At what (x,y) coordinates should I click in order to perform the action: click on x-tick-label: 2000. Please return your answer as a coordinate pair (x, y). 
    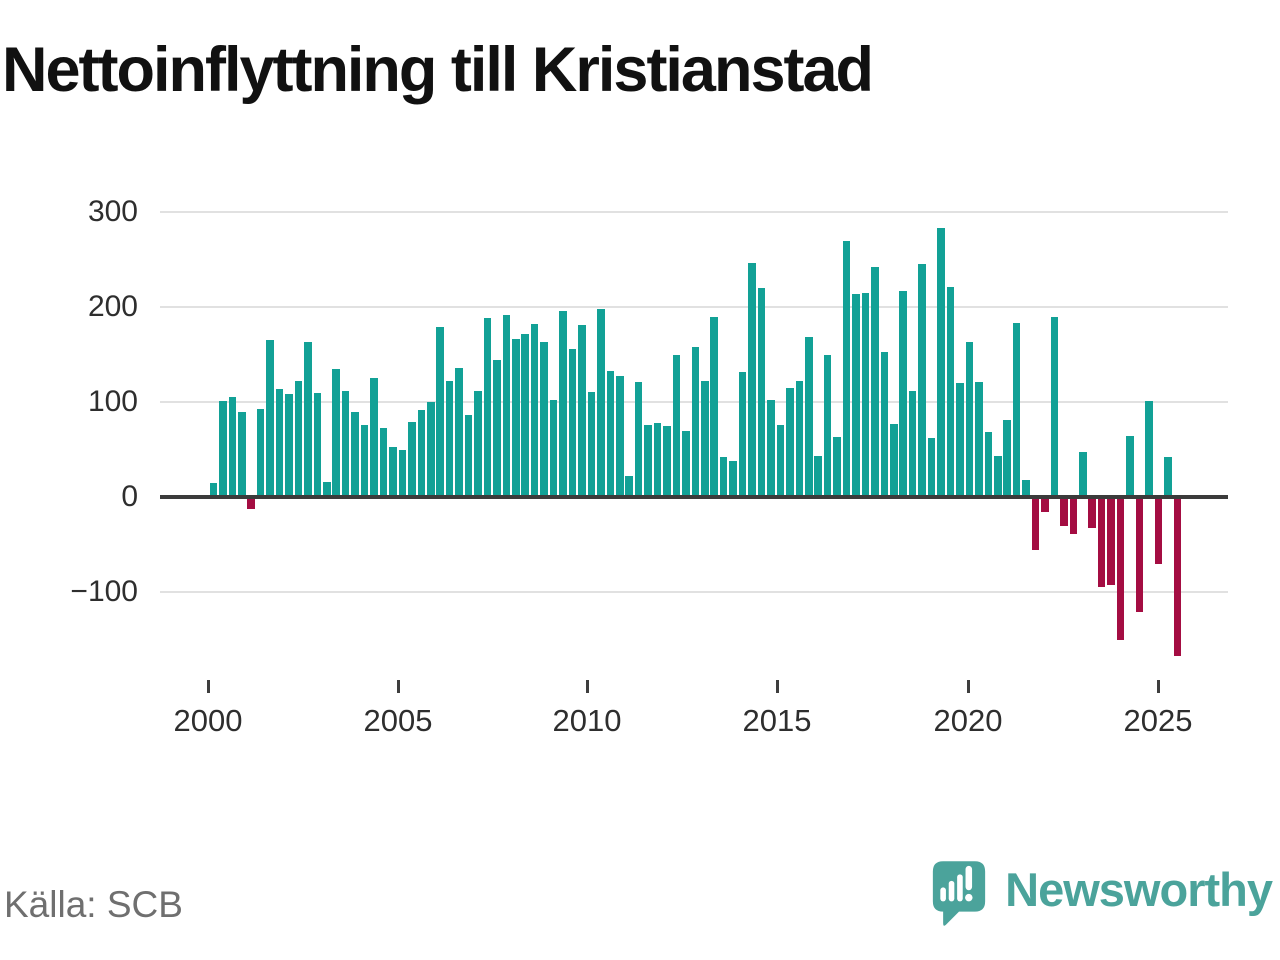
    Looking at the image, I should click on (208, 720).